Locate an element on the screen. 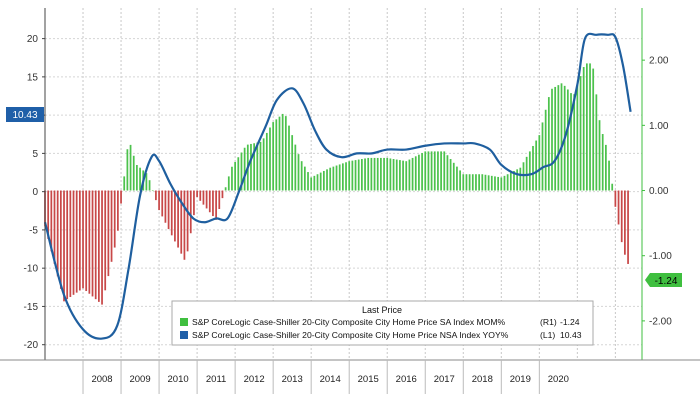  legend-swatch-yoy is located at coordinates (184, 335).